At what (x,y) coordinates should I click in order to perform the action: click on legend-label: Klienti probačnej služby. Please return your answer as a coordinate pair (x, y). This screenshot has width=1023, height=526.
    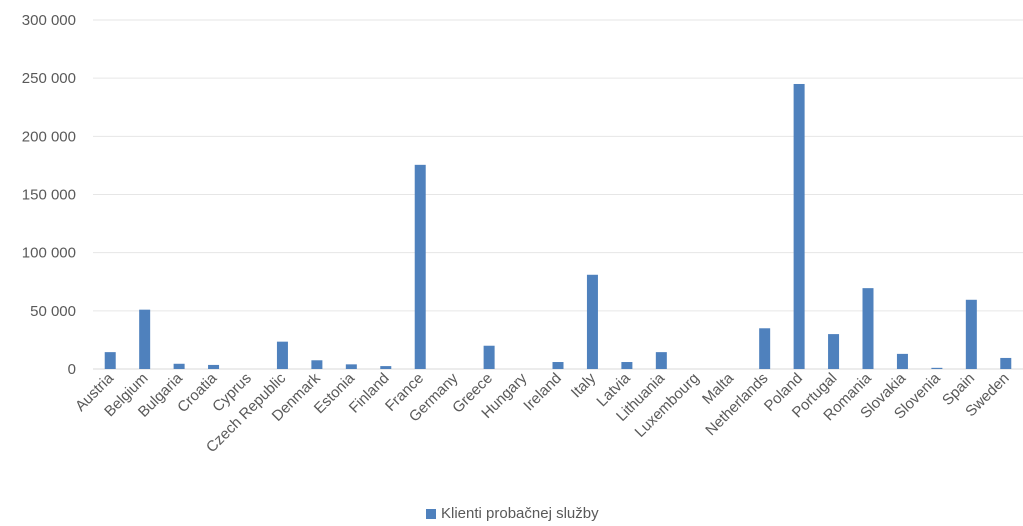
    Looking at the image, I should click on (520, 513).